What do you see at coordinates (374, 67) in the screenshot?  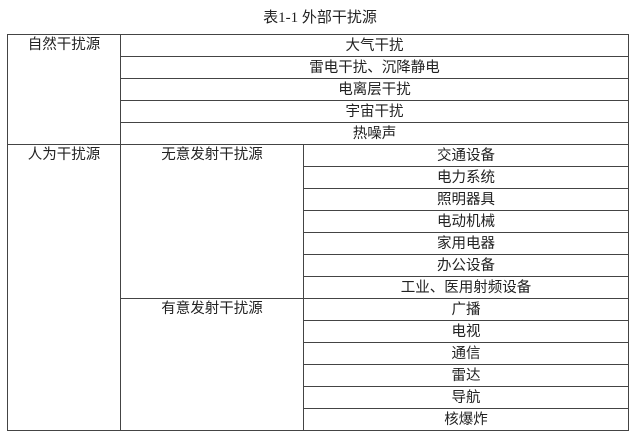 I see `natural-source-item: 雷电干扰、沉降静电` at bounding box center [374, 67].